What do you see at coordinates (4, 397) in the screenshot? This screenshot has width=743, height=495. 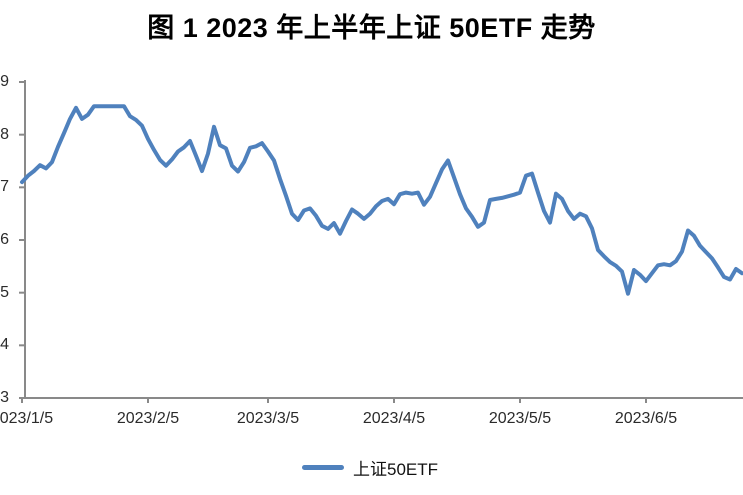 I see `y-tick-label: 2.3` at bounding box center [4, 397].